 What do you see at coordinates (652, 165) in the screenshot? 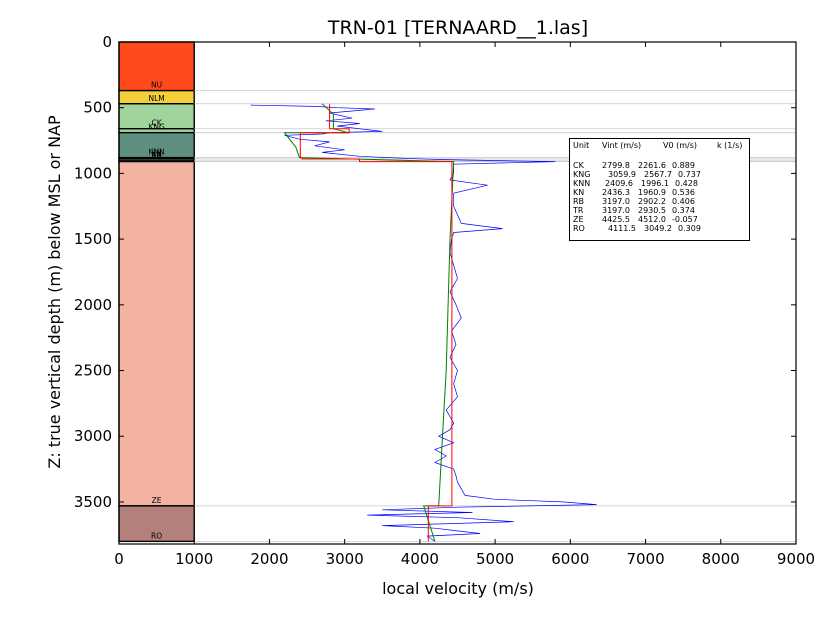
I see `legend-v0: 2261.6` at bounding box center [652, 165].